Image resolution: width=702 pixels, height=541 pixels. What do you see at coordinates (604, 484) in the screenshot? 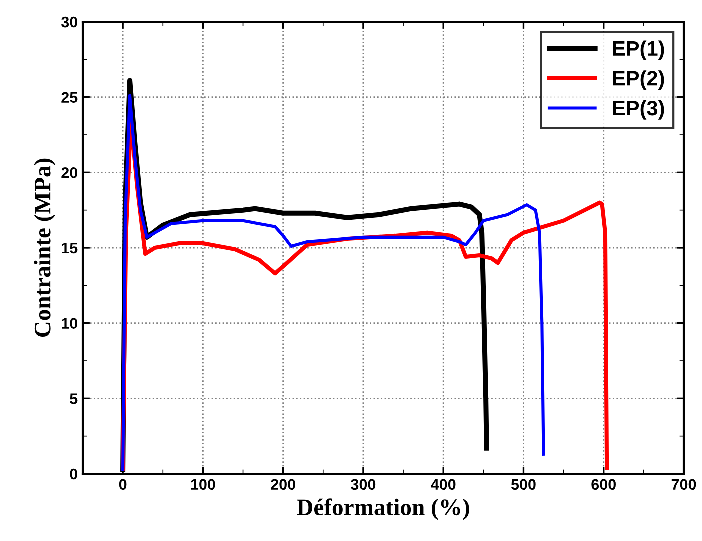
I see `x-tick-label: 600` at bounding box center [604, 484].